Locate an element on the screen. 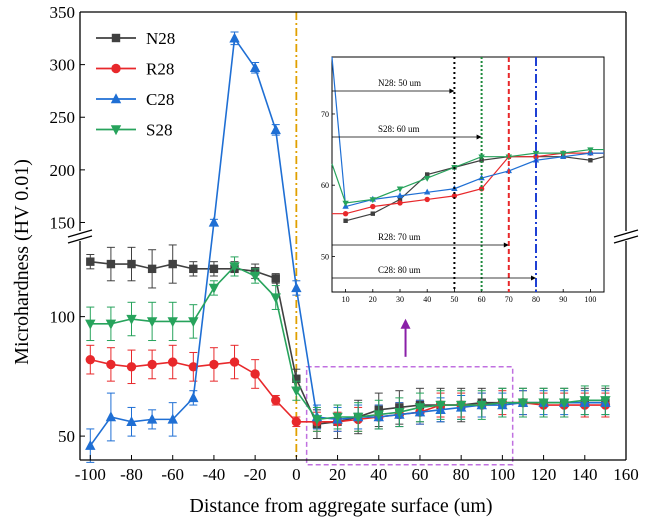  x-tick-label: 20 is located at coordinates (337, 474).